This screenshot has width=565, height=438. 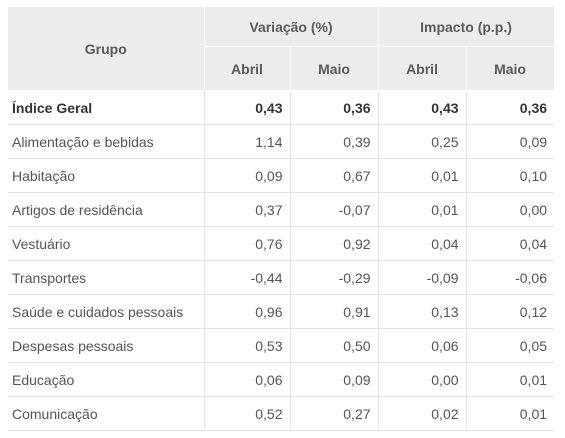 What do you see at coordinates (246, 107) in the screenshot?
I see `cell-variacao-abril: 0,43` at bounding box center [246, 107].